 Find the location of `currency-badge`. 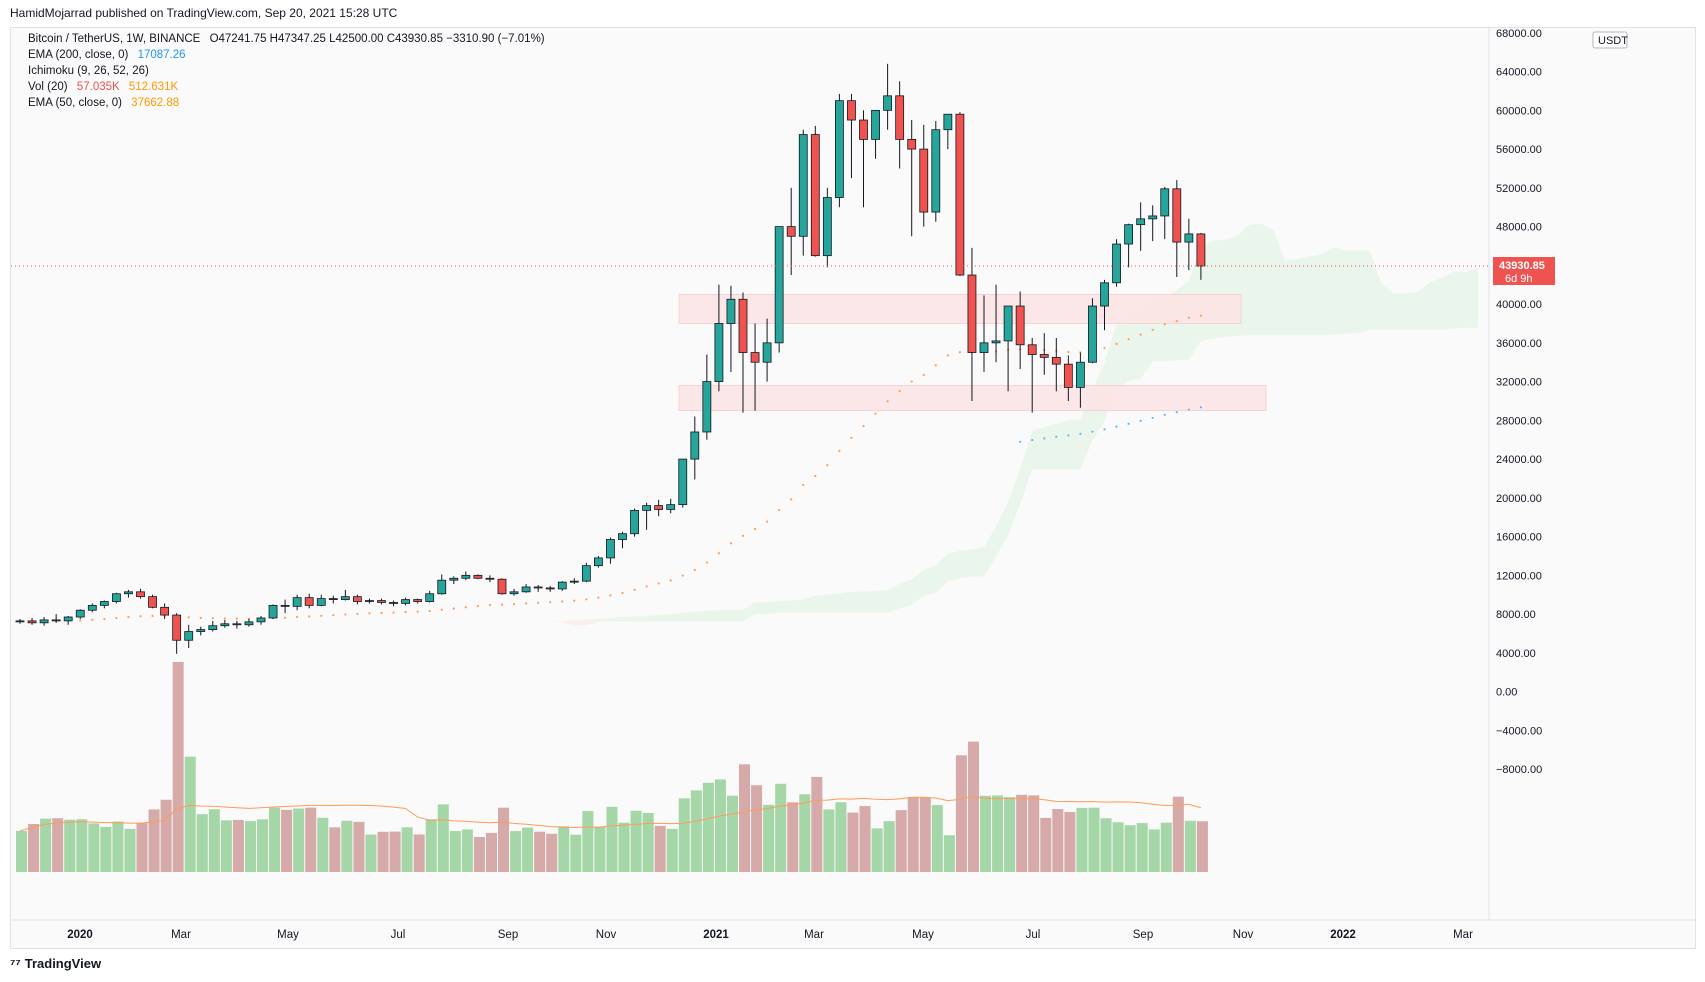

currency-badge is located at coordinates (1610, 40).